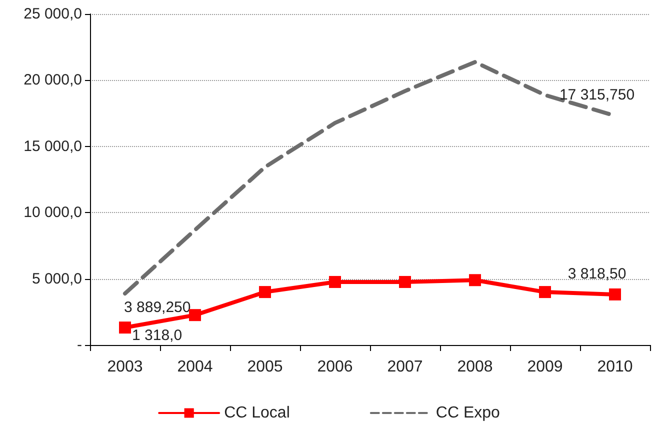 The width and height of the screenshot is (658, 426). What do you see at coordinates (545, 367) in the screenshot?
I see `x-tick-label: 2009` at bounding box center [545, 367].